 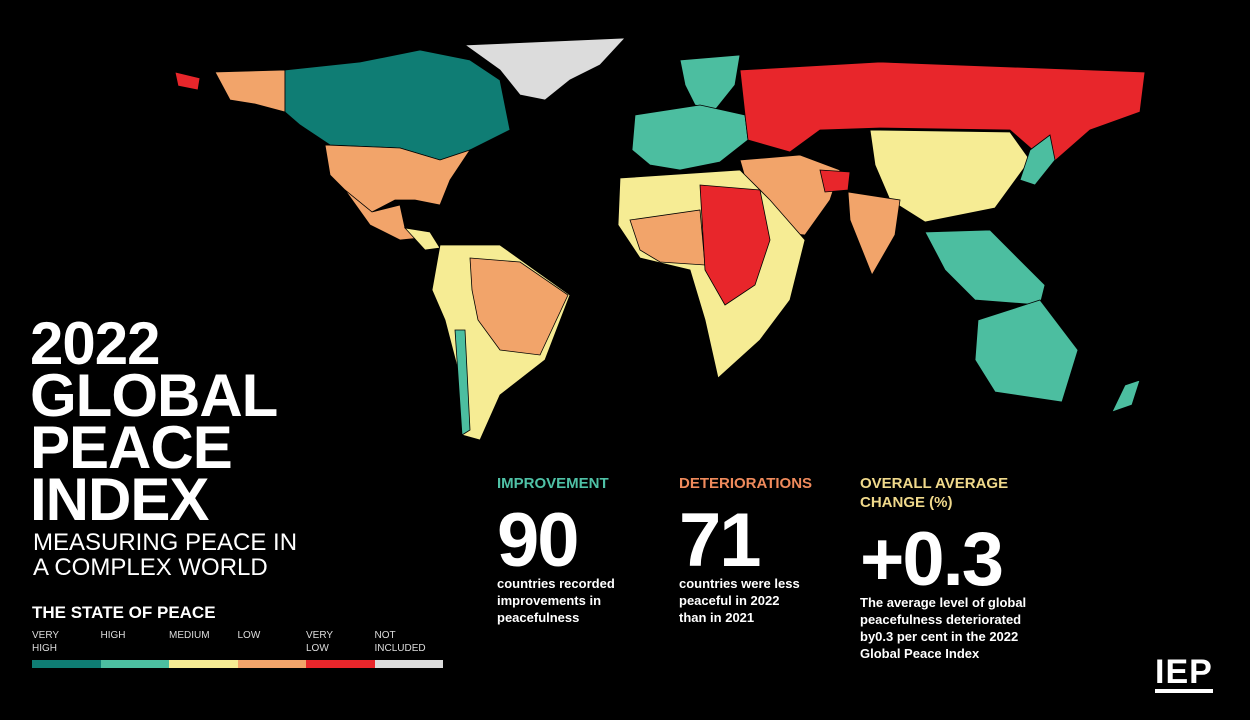 What do you see at coordinates (154, 395) in the screenshot?
I see `title-line: GLOBAL` at bounding box center [154, 395].